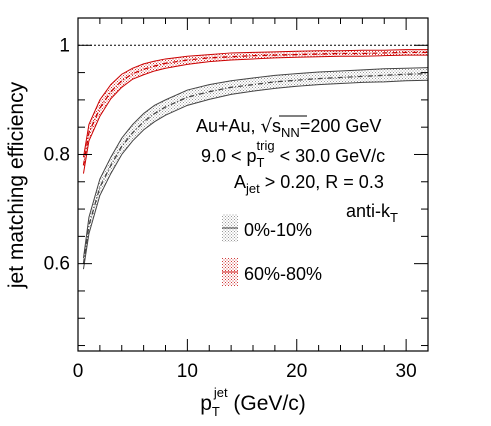 The width and height of the screenshot is (491, 426). I want to click on legend: 0%-10% 60%-80%, so click(272, 250).